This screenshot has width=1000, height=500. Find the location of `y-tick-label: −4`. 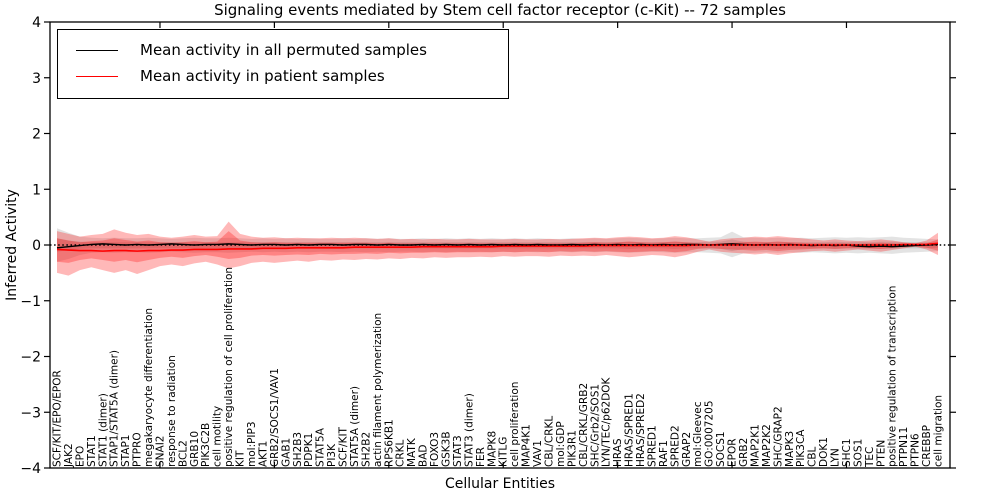

y-tick-label: −4 is located at coordinates (30, 469).